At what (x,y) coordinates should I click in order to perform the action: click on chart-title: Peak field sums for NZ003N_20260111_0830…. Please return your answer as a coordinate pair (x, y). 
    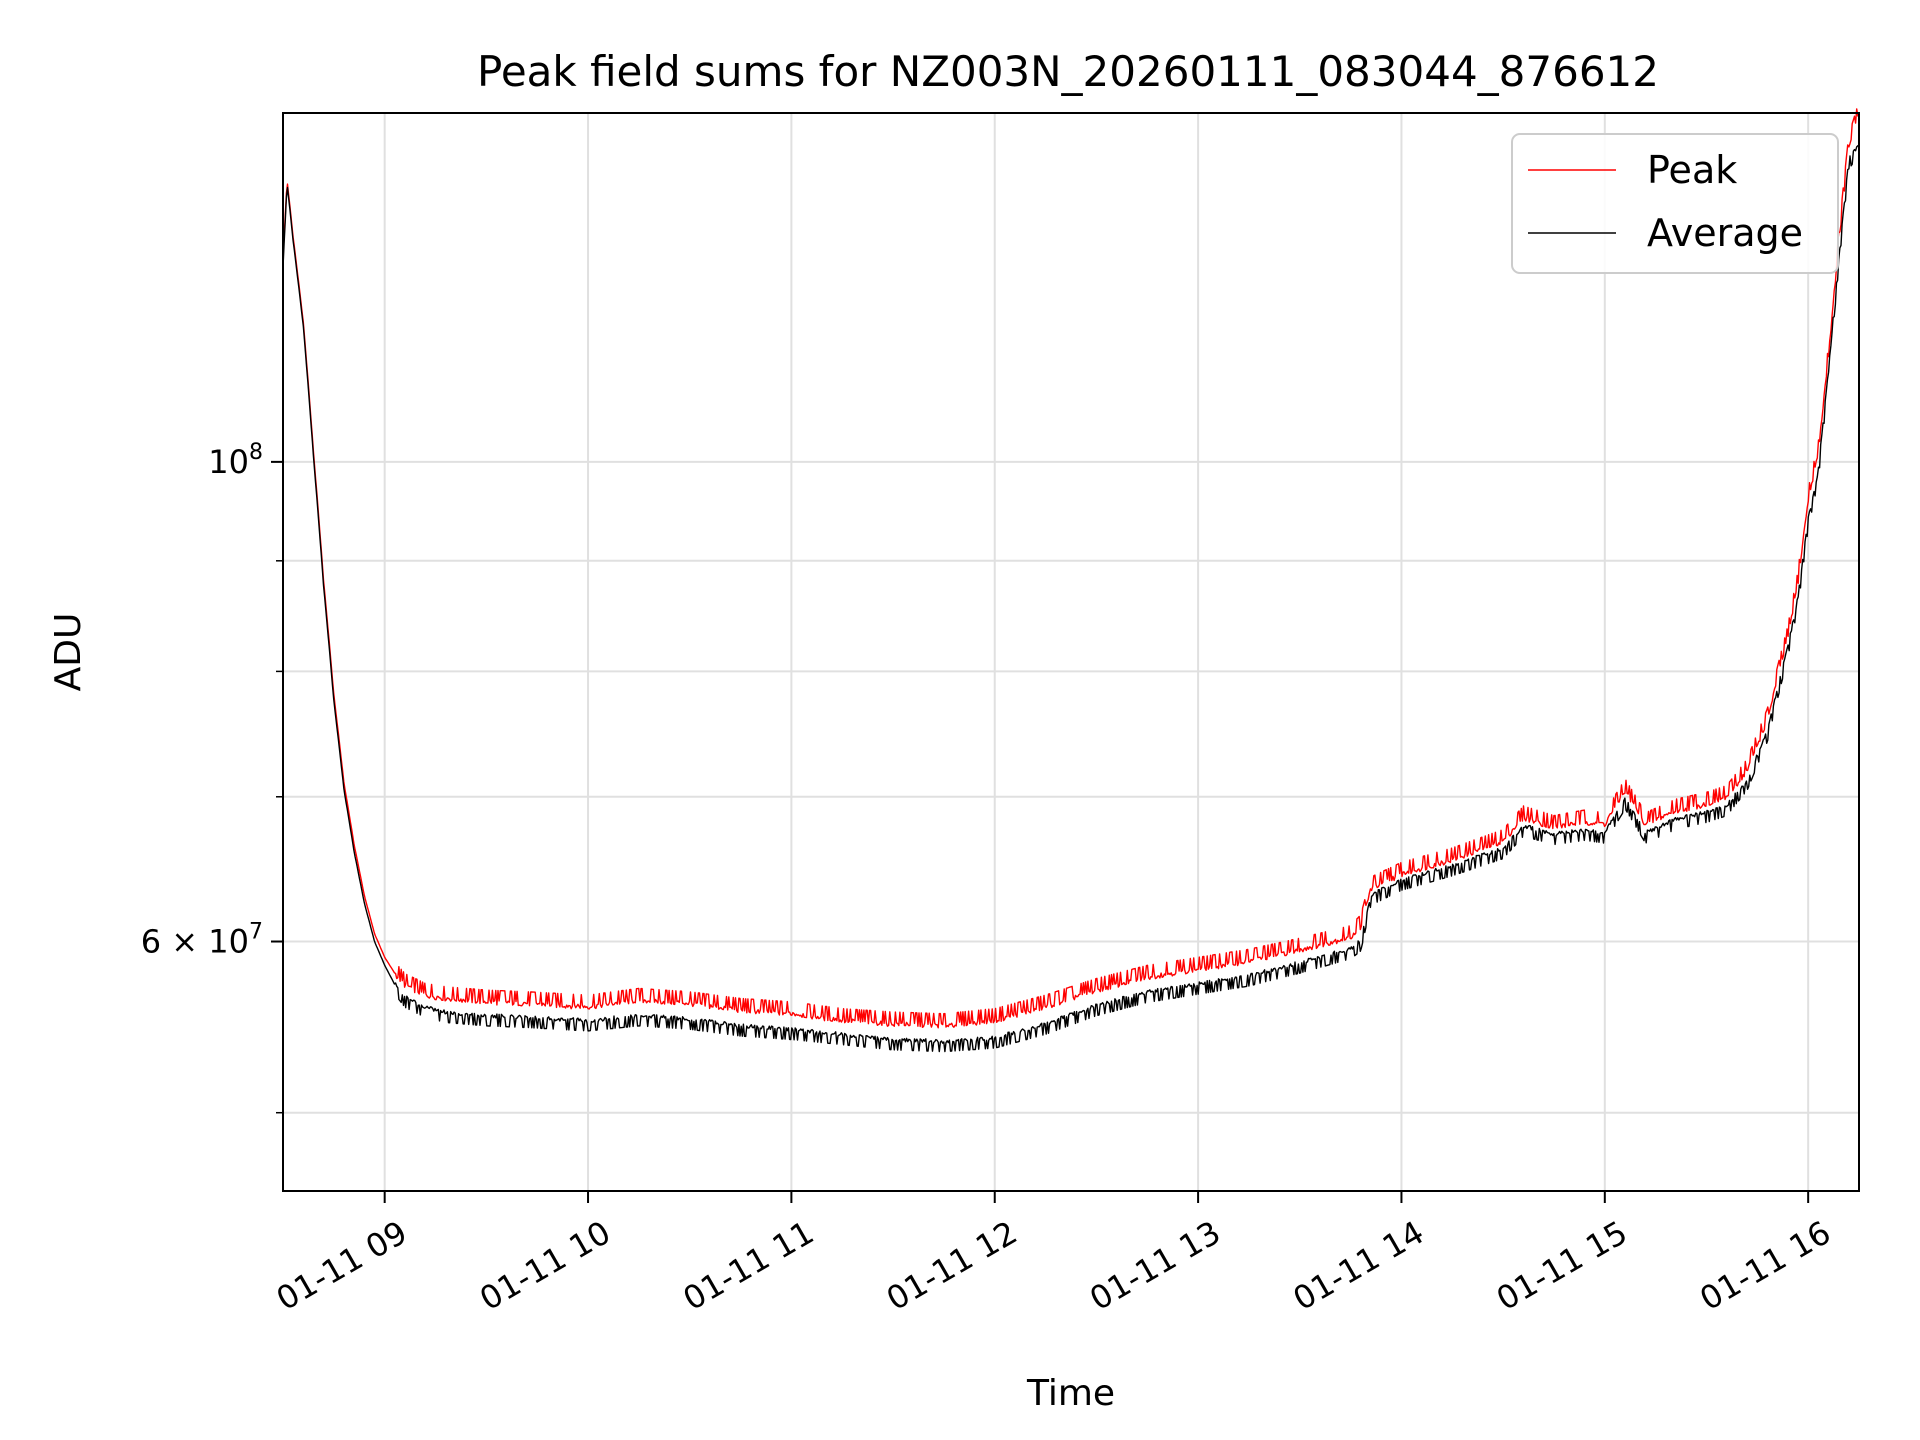
    Looking at the image, I should click on (1068, 71).